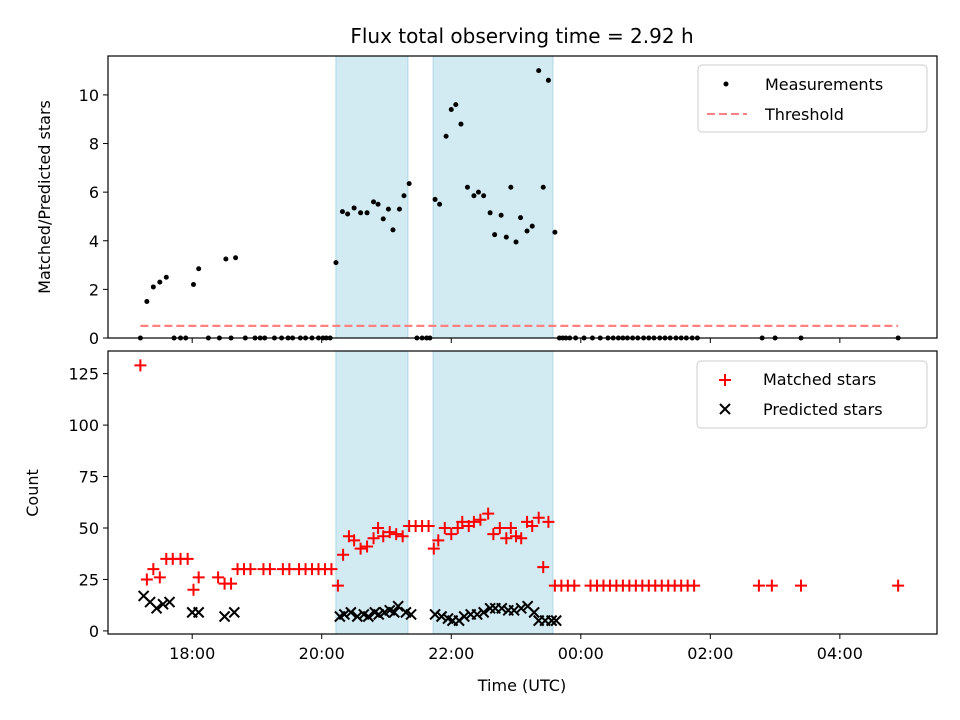 The width and height of the screenshot is (960, 720). What do you see at coordinates (322, 653) in the screenshot?
I see `x-tick-label: 20:00` at bounding box center [322, 653].